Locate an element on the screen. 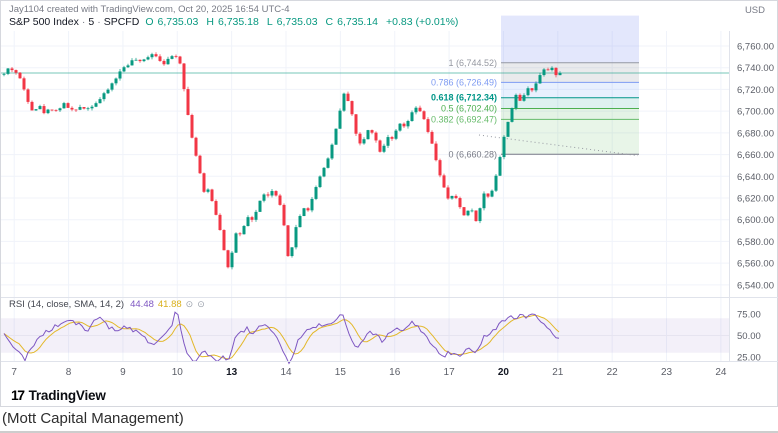 The height and width of the screenshot is (433, 778). symbol-name: S&P 500 Index is located at coordinates (44, 22).